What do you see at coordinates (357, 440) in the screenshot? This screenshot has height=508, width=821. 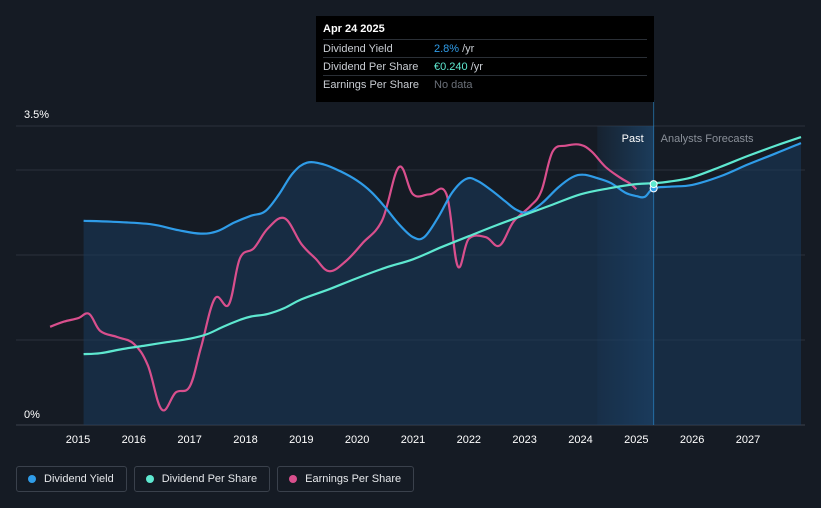 I see `x-tick-label: 2020` at bounding box center [357, 440].